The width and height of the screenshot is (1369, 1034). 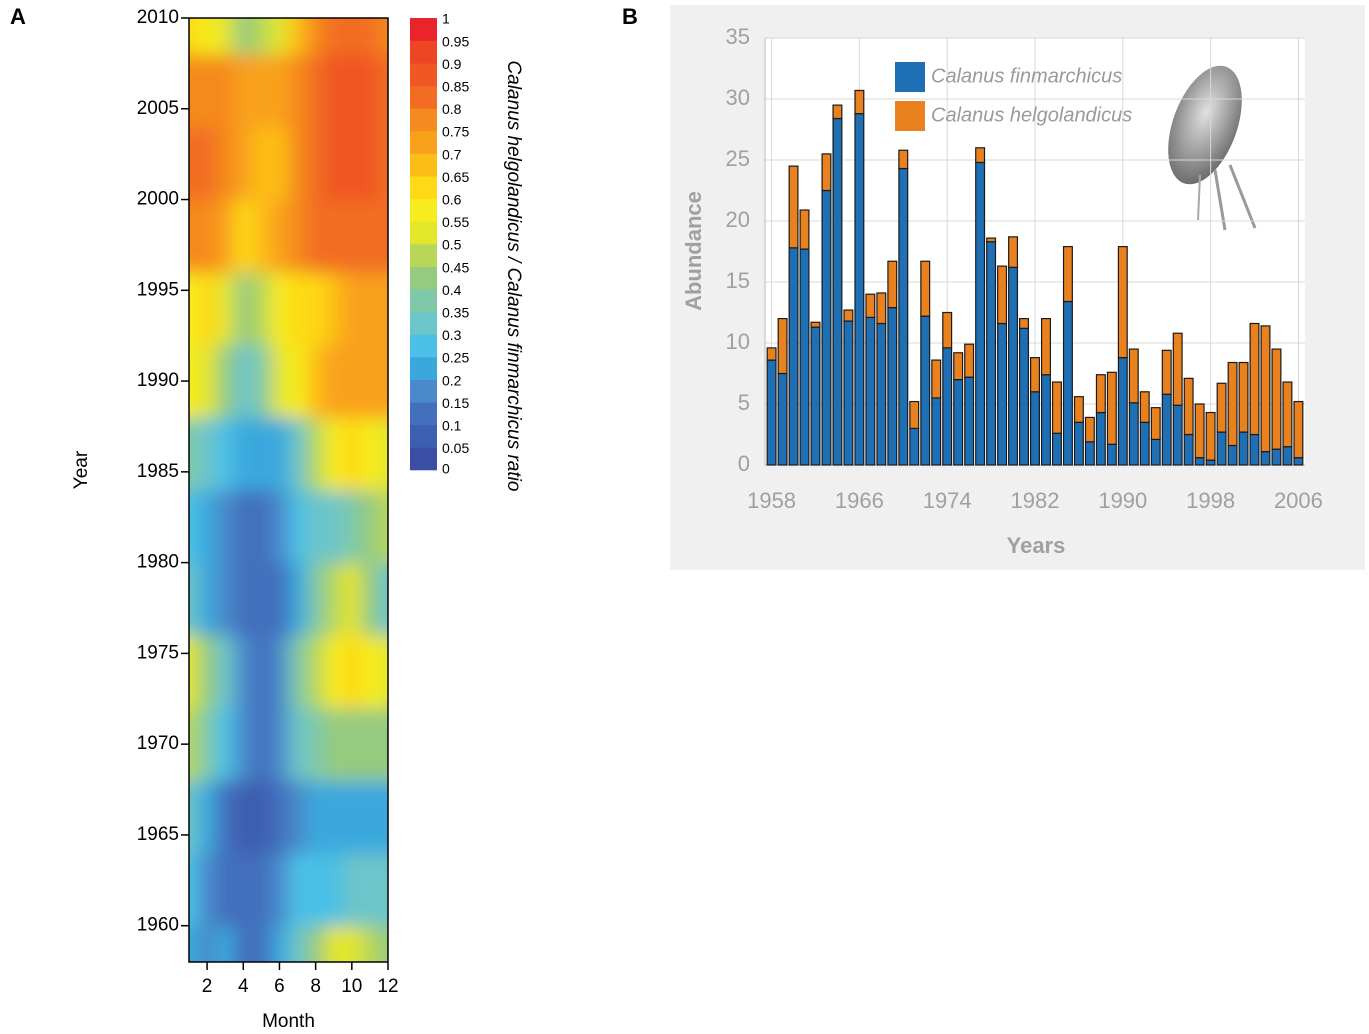 I want to click on x-tick-label: 10, so click(x=351, y=986).